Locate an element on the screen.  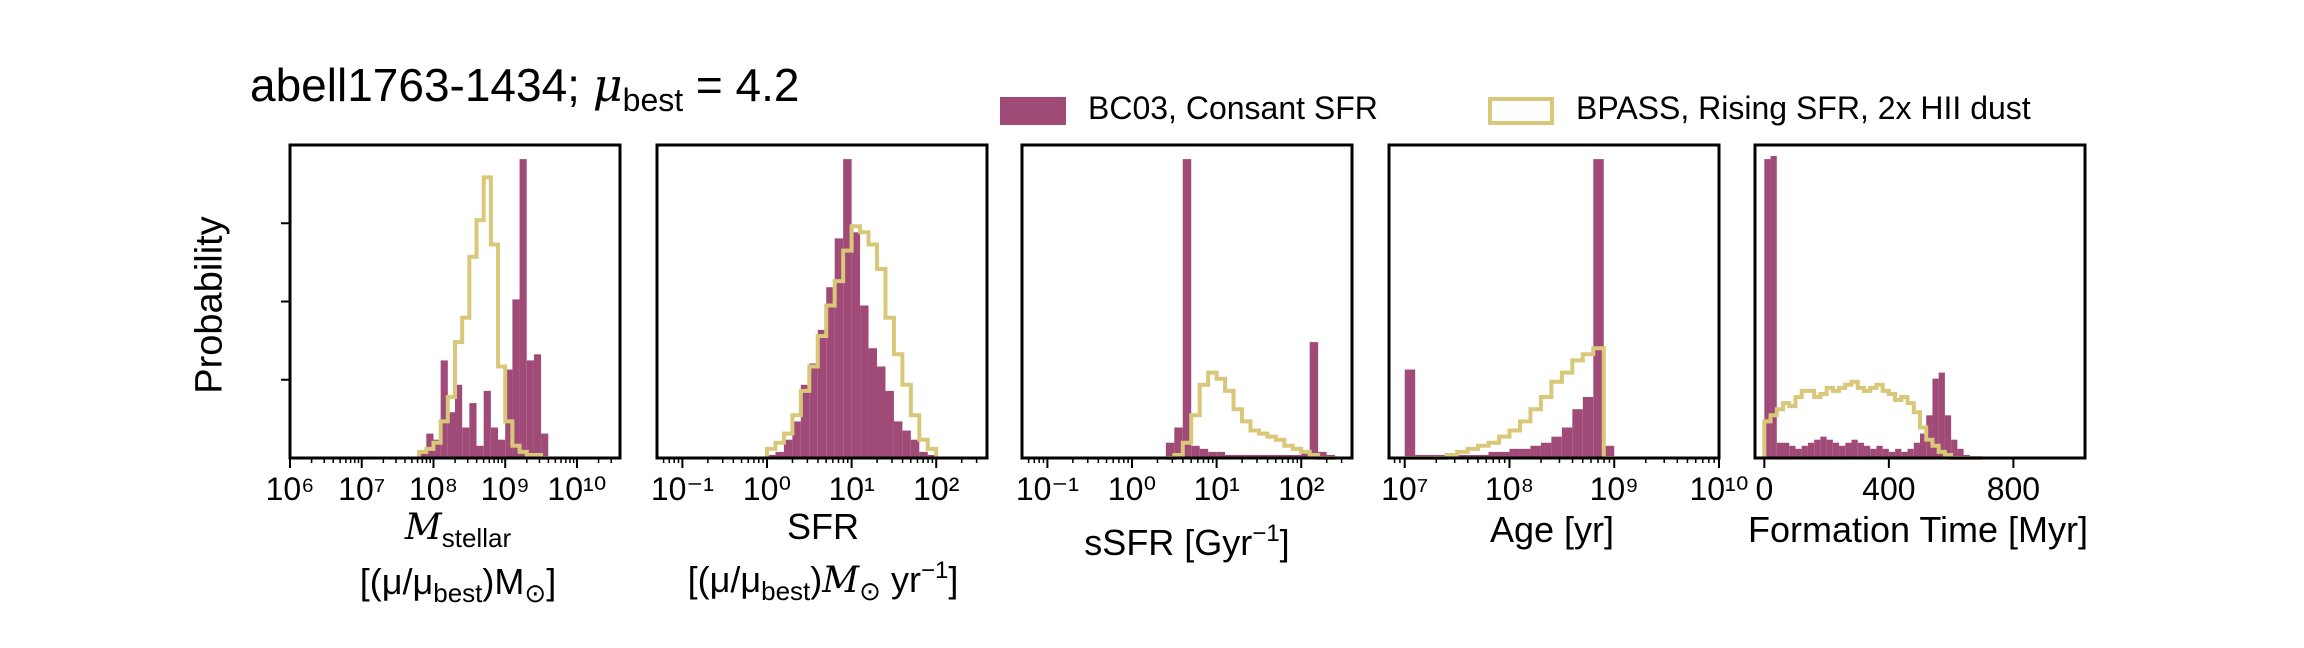
x-tick-label: 10⁻¹ is located at coordinates (1047, 489).